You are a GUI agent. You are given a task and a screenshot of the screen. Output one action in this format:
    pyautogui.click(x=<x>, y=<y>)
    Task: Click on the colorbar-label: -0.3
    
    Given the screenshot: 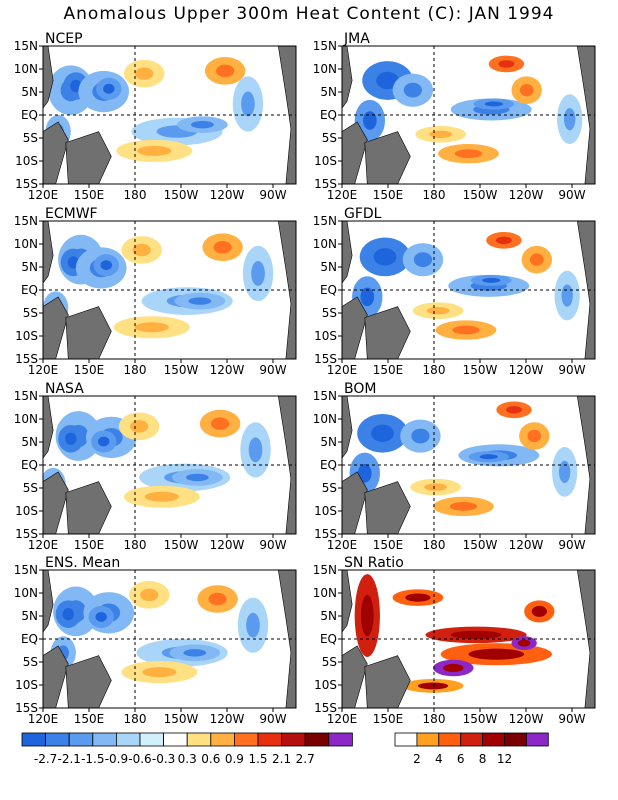 What is the action you would take?
    pyautogui.click(x=163, y=759)
    